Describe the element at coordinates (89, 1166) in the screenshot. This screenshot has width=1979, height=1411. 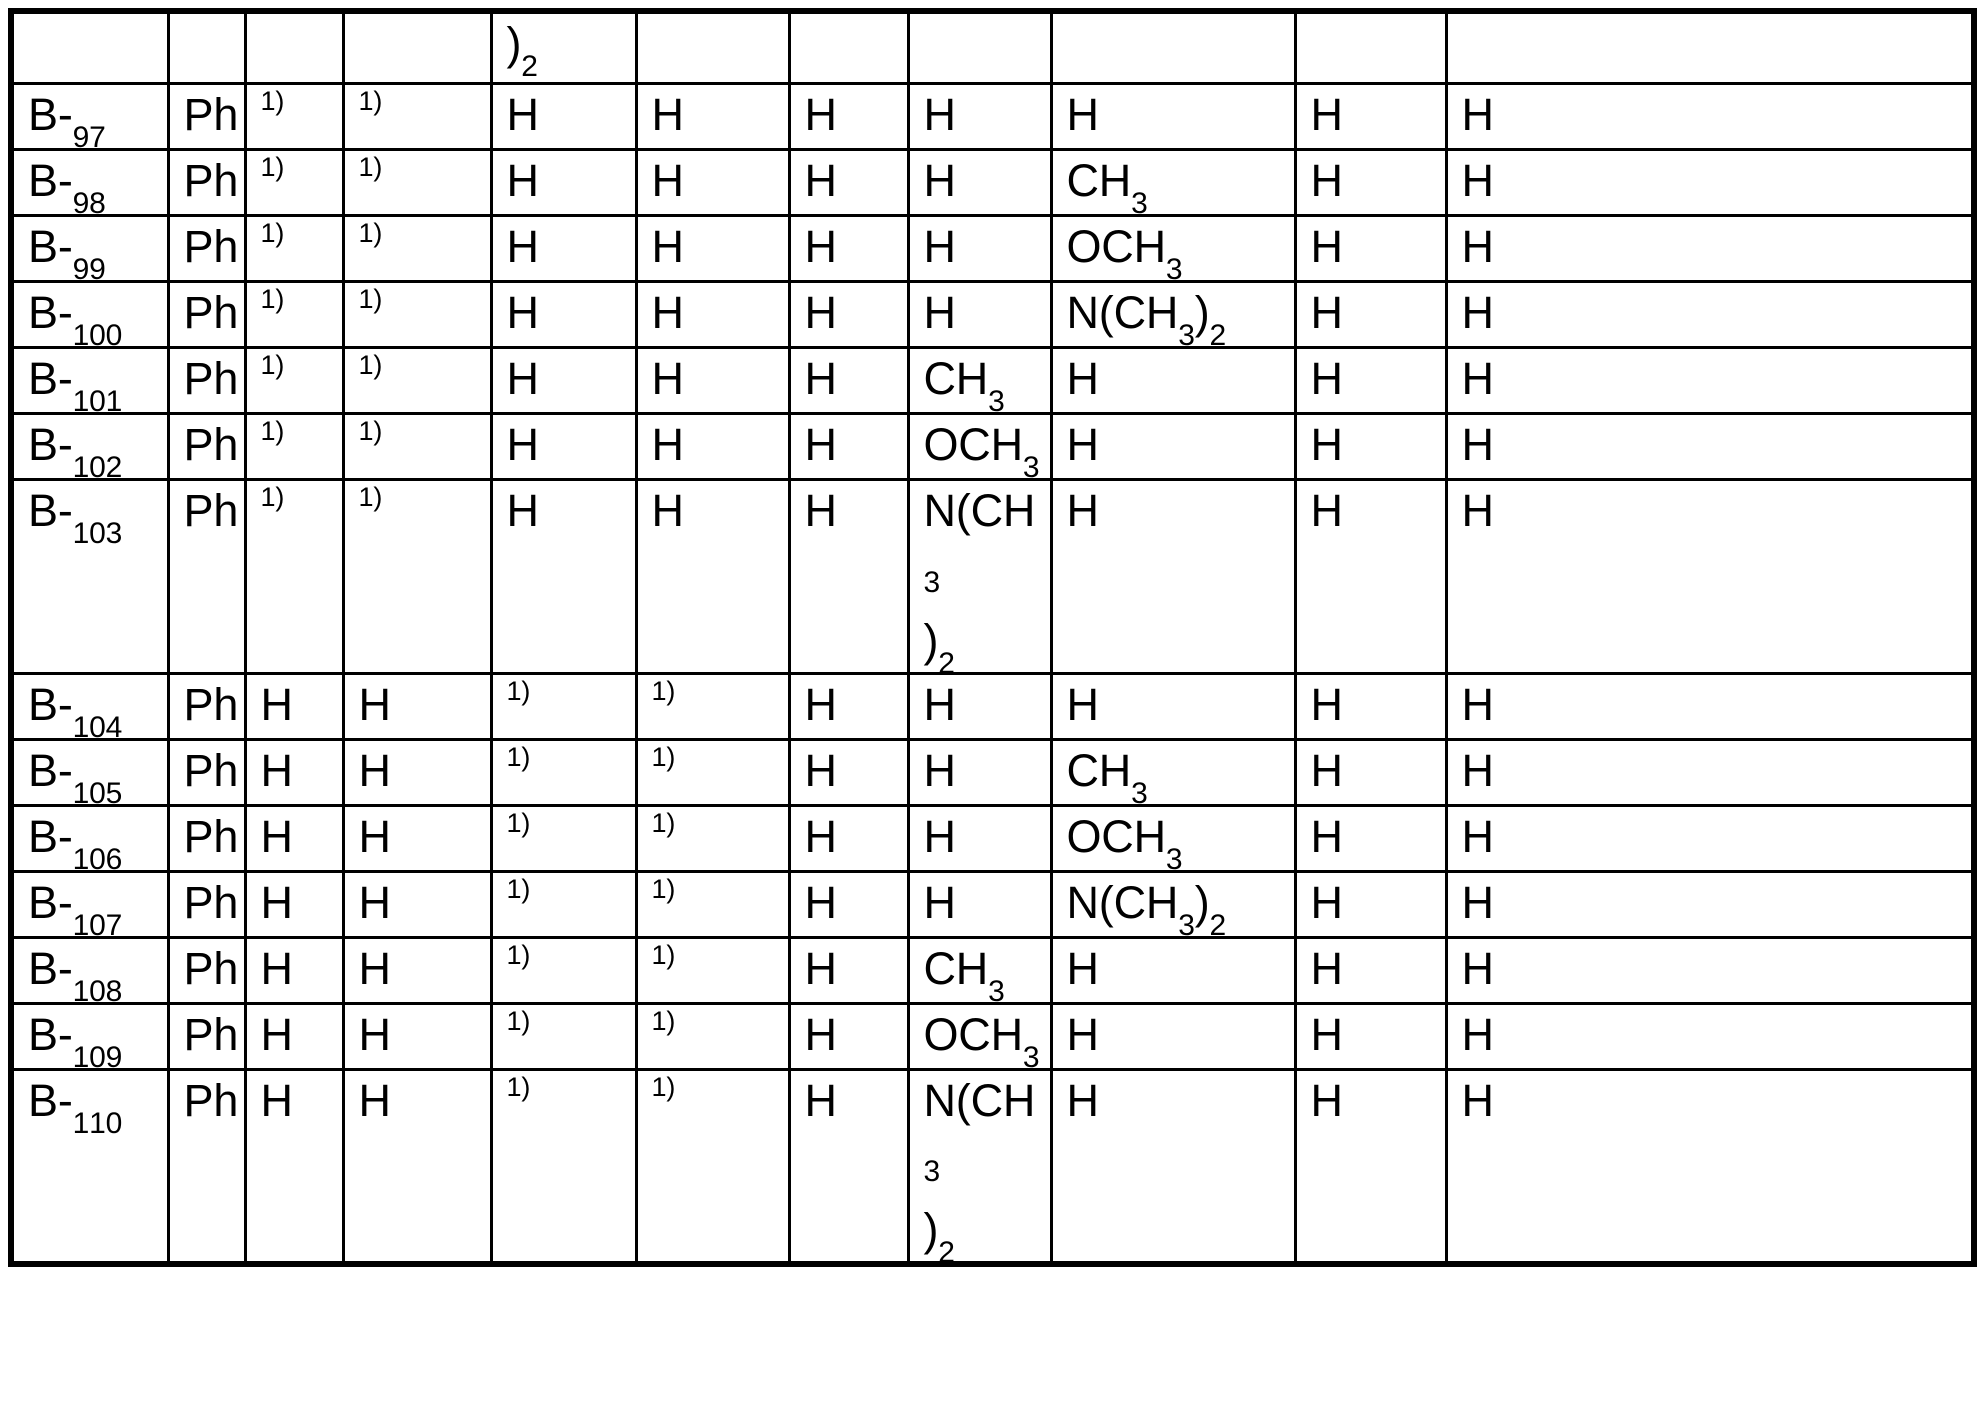
I see `row-label-cell: B-110` at that location.